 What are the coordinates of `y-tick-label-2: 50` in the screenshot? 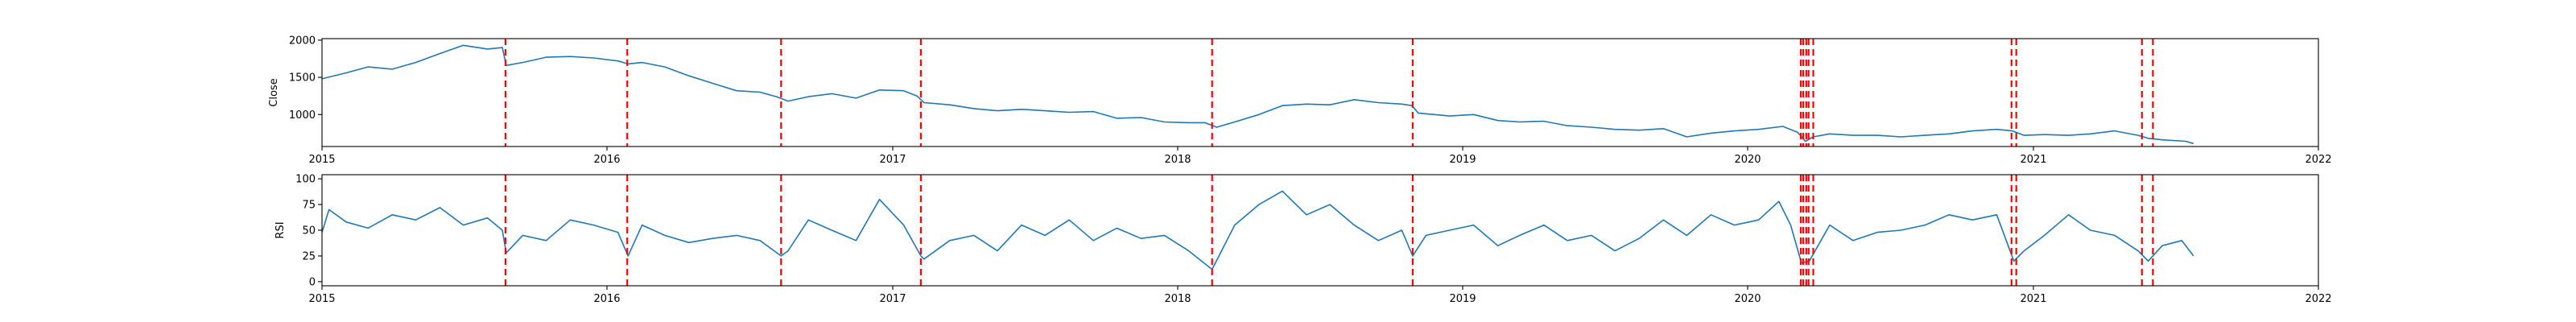 It's located at (309, 231).